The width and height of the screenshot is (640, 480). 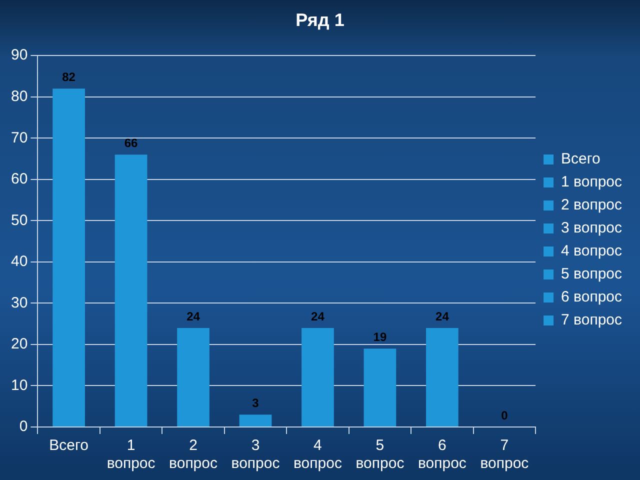 I want to click on data-label: 3, so click(x=256, y=403).